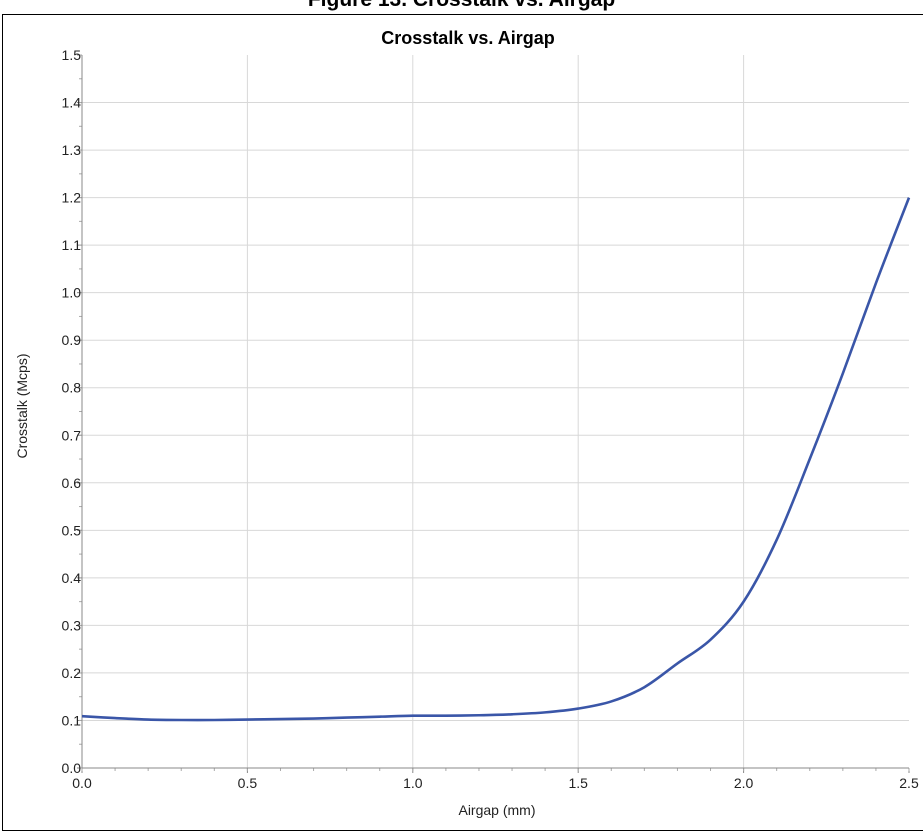 This screenshot has height=832, width=923. I want to click on x-tick-label: 0.5, so click(248, 783).